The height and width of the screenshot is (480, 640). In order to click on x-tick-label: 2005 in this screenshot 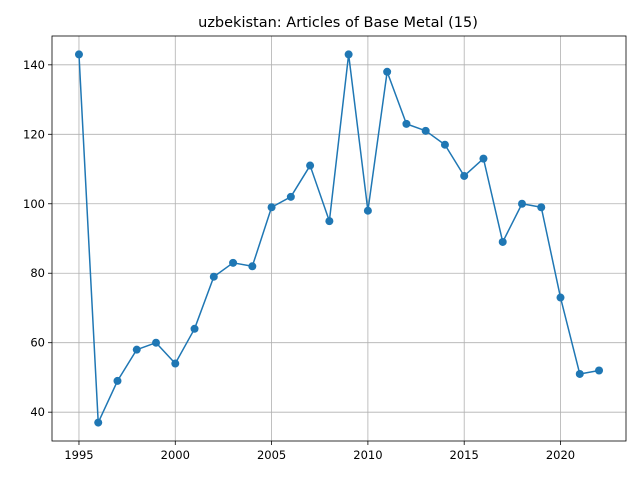, I will do `click(271, 455)`.